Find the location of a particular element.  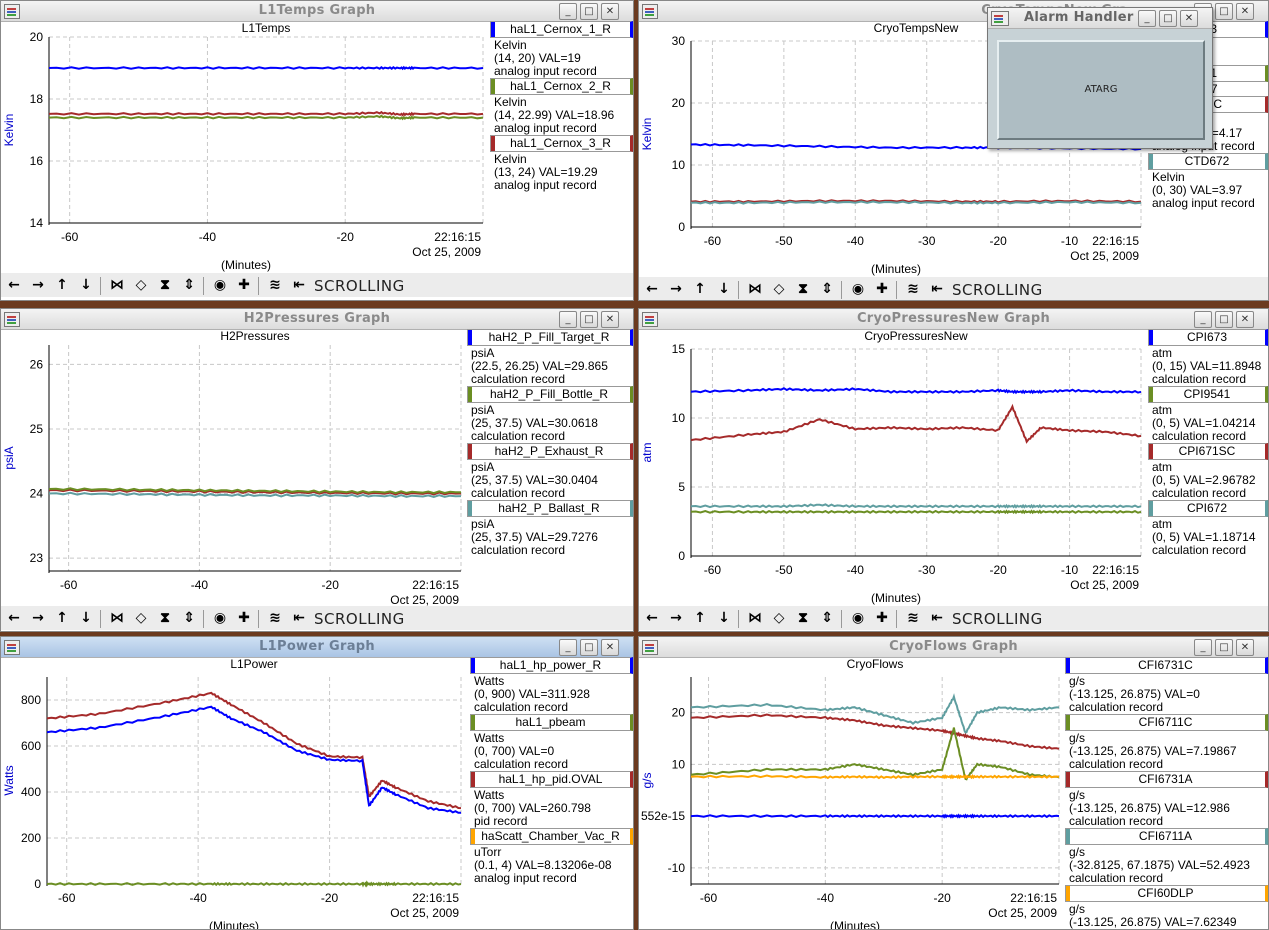

titlebar: CryoFlows Graph _ □ ✕ is located at coordinates (953, 647).